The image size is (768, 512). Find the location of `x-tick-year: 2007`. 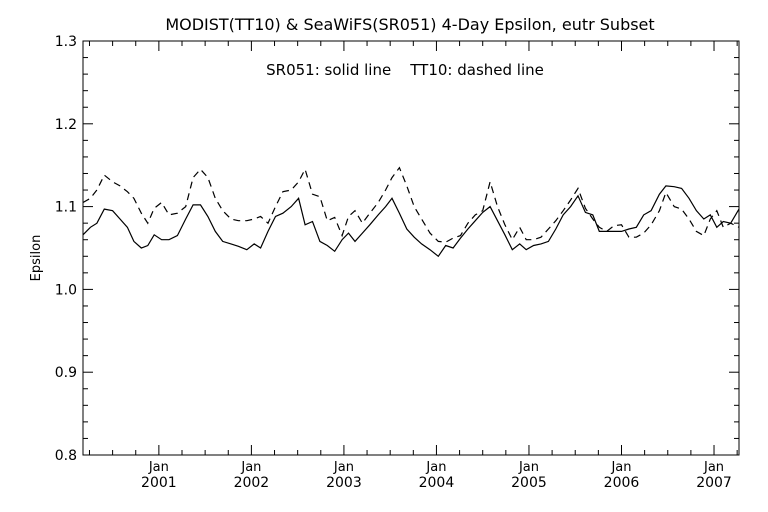

x-tick-year: 2007 is located at coordinates (714, 483).